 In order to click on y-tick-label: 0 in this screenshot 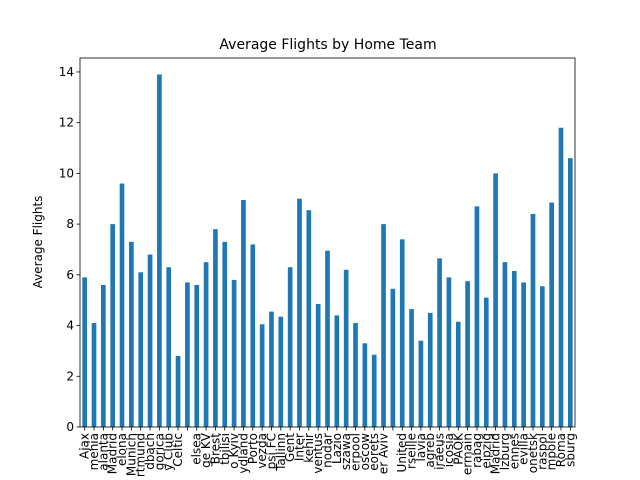, I will do `click(70, 427)`.